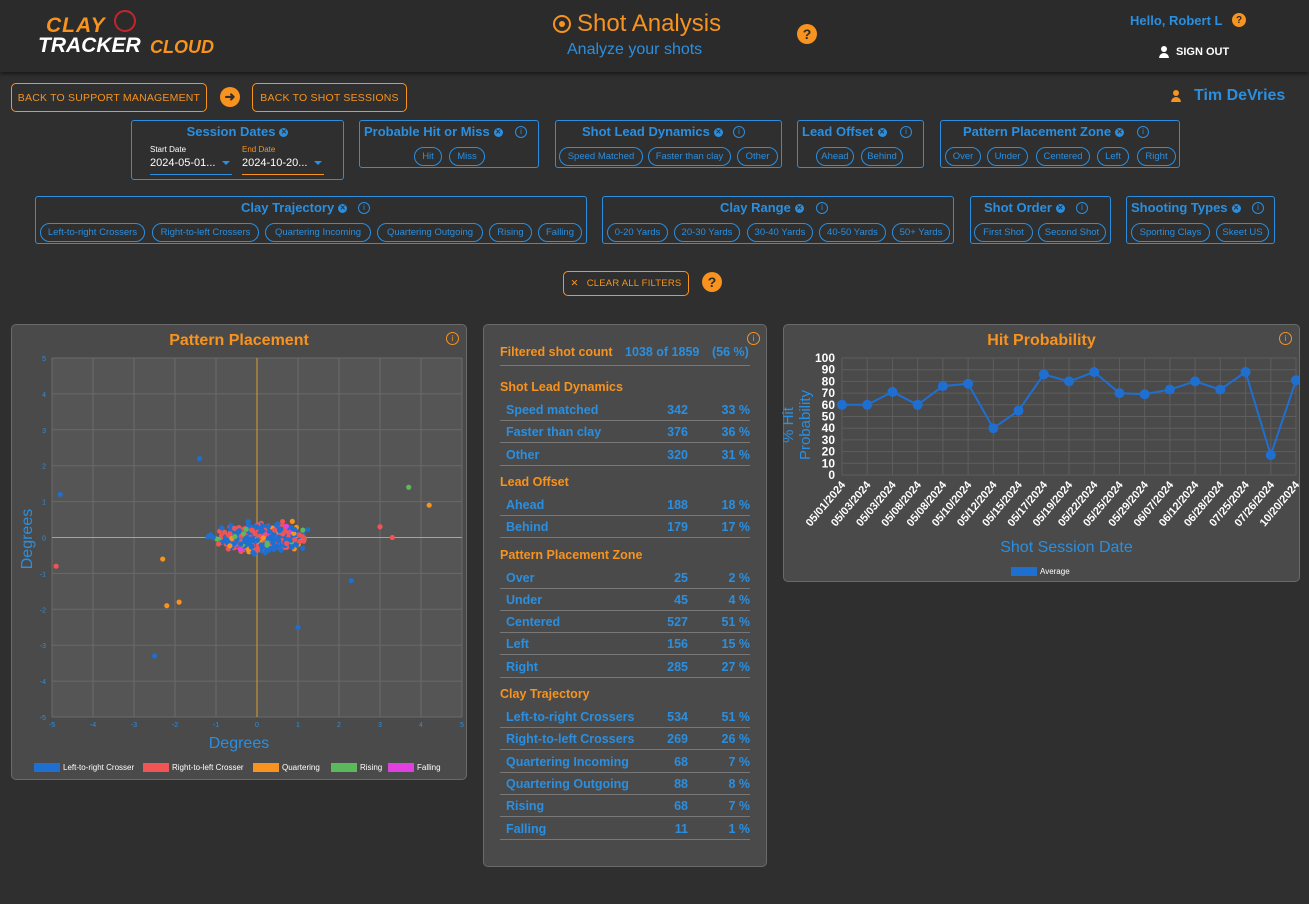  Describe the element at coordinates (1227, 96) in the screenshot. I see `selected-user: Tim DeVries` at that location.